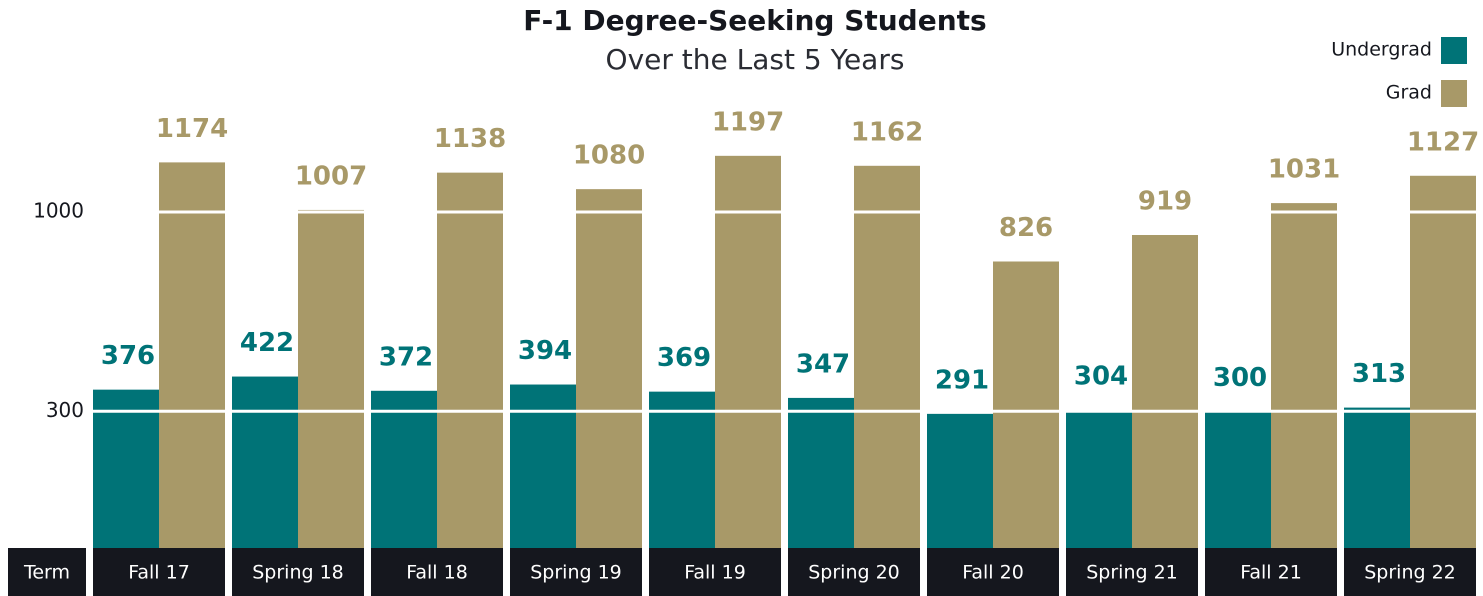  I want to click on data-label: 826, so click(1026, 228).